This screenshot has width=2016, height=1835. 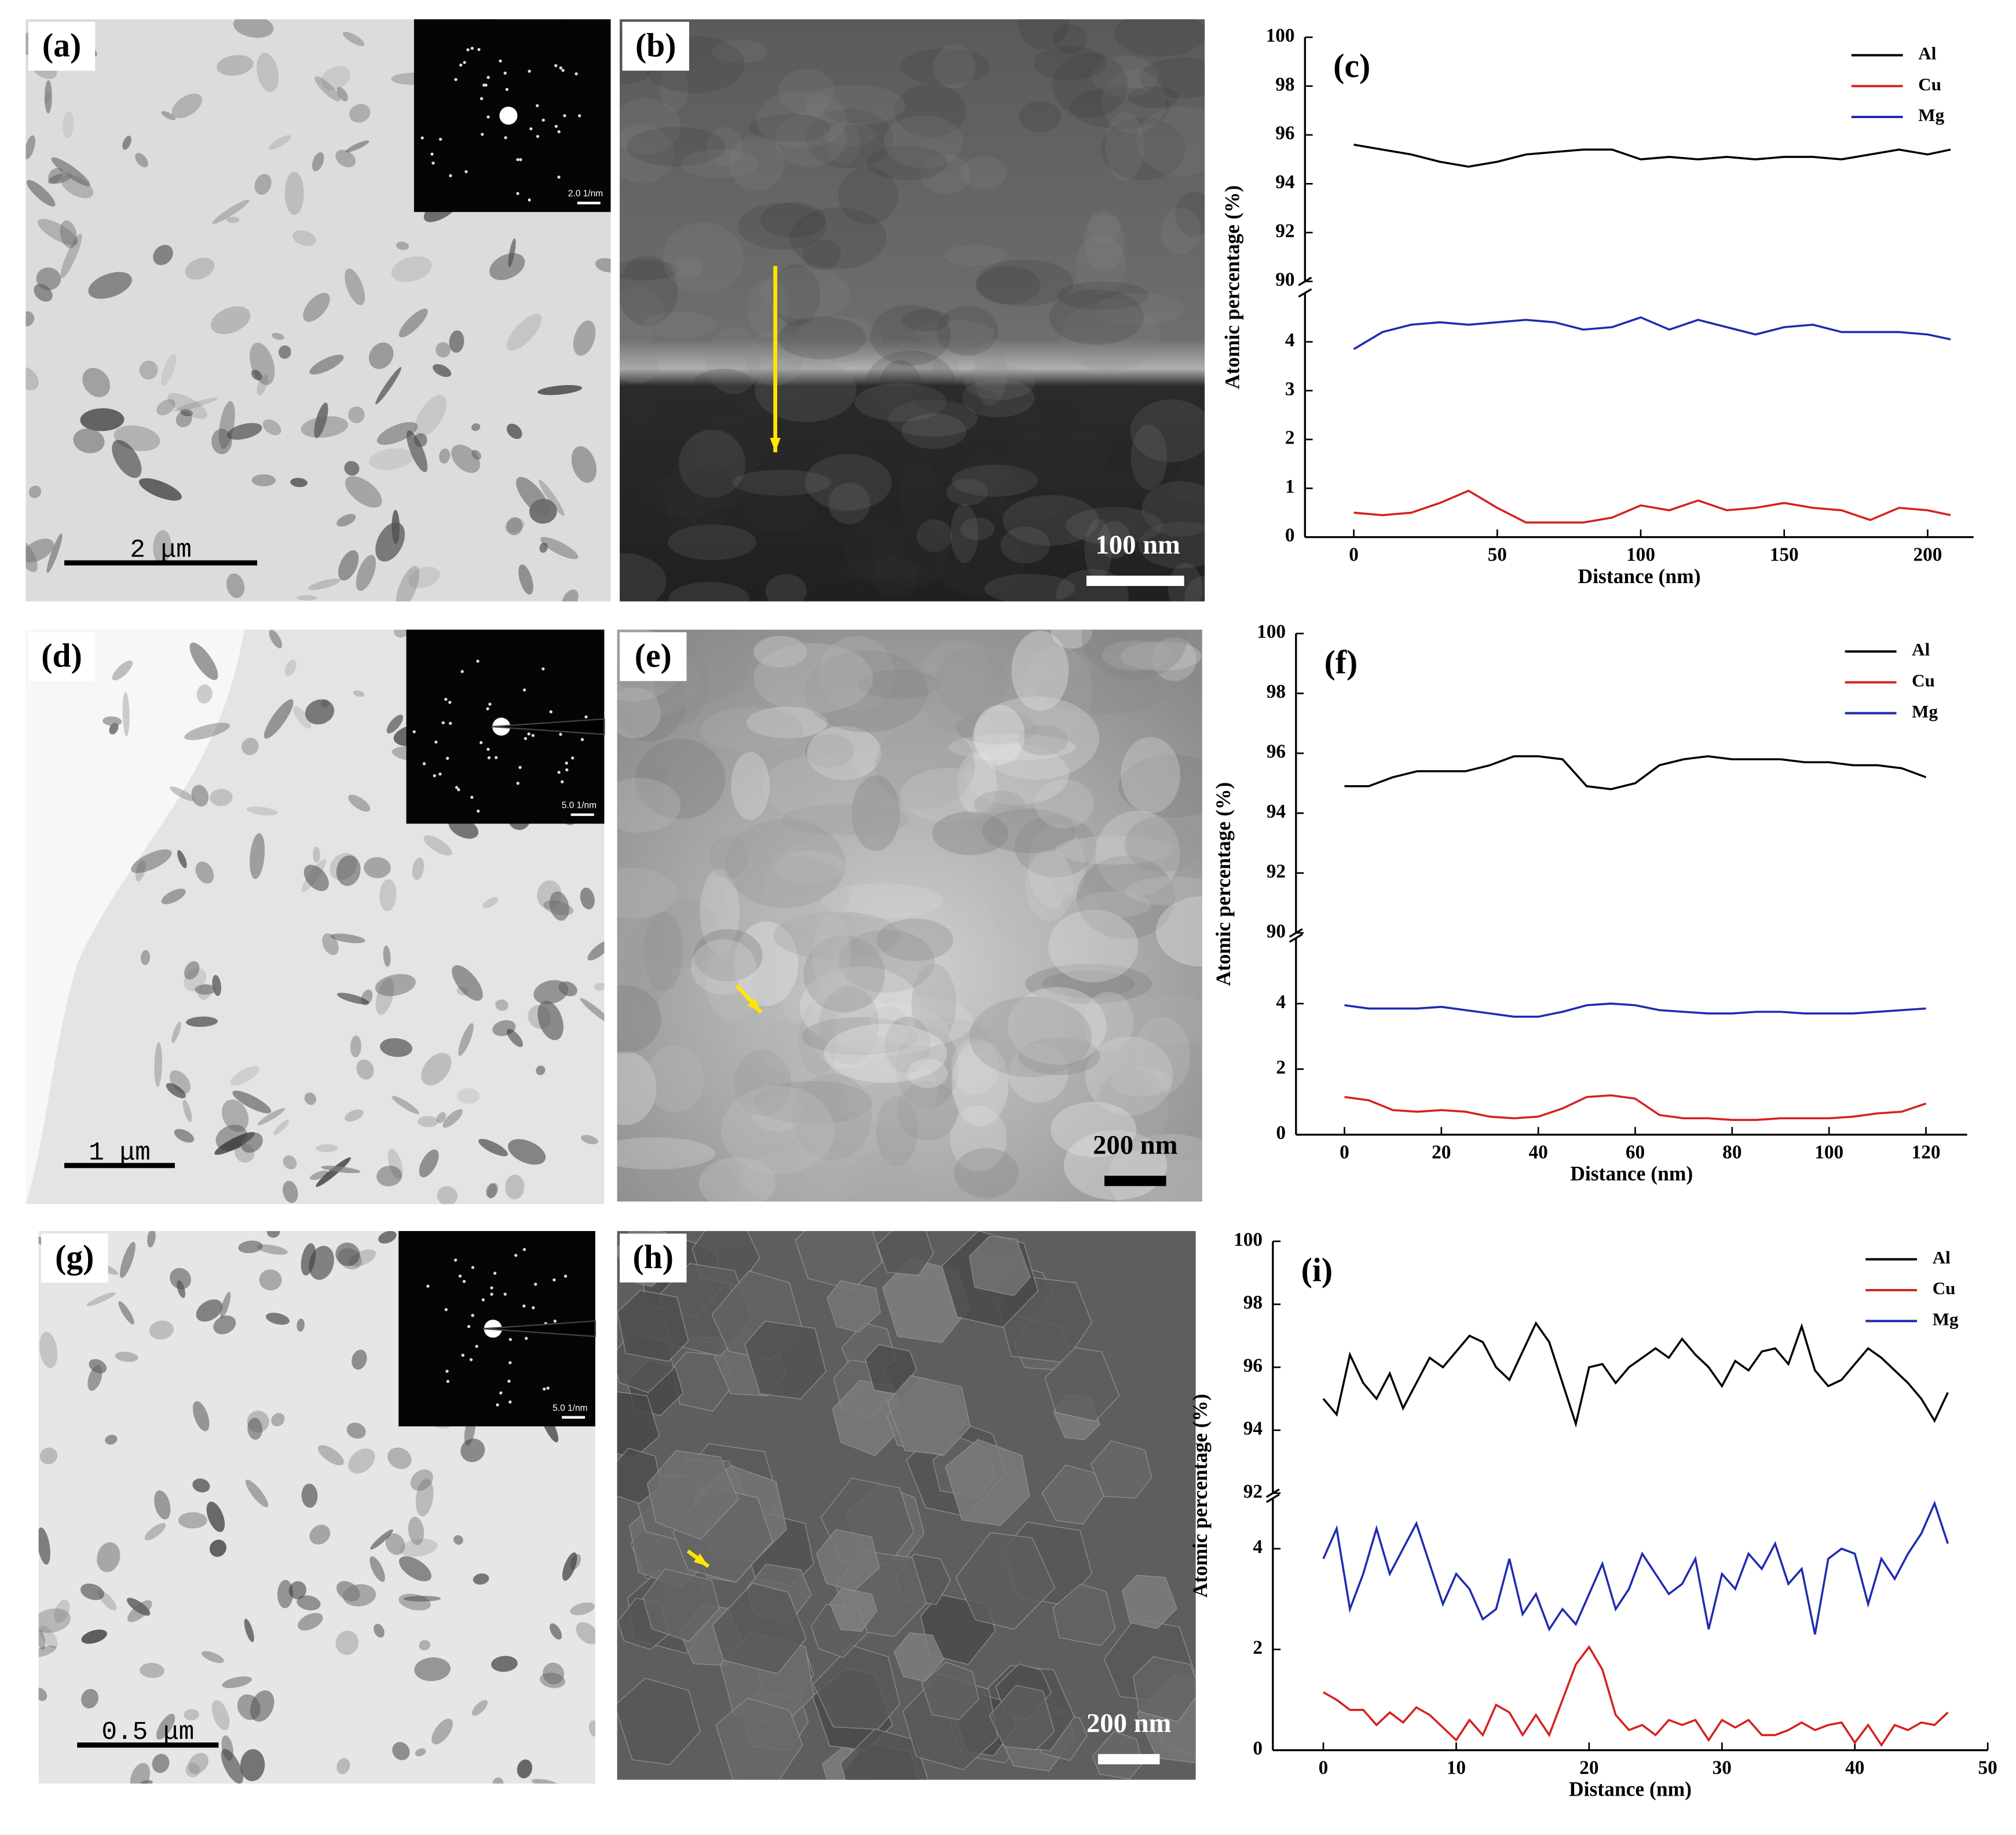 What do you see at coordinates (1635, 1568) in the screenshot?
I see `data-line` at bounding box center [1635, 1568].